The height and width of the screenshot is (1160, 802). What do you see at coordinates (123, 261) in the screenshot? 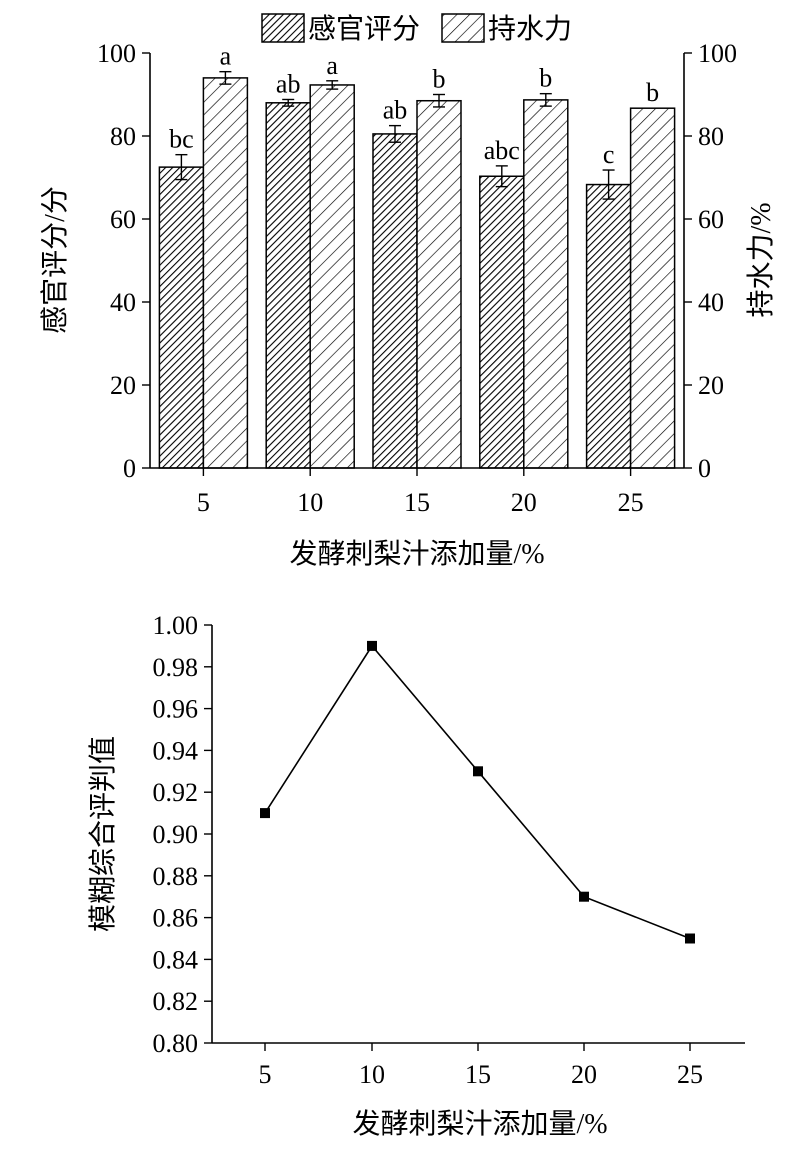
I see `left-y-axis-ticks: 0 20 40 60 80 100` at bounding box center [123, 261].